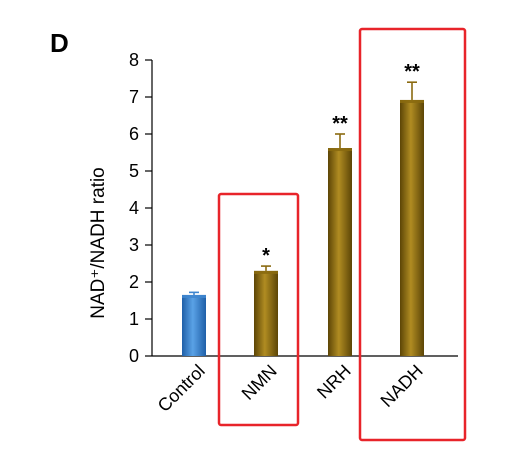 This screenshot has height=461, width=512. What do you see at coordinates (134, 60) in the screenshot?
I see `y-tick-label: 8` at bounding box center [134, 60].